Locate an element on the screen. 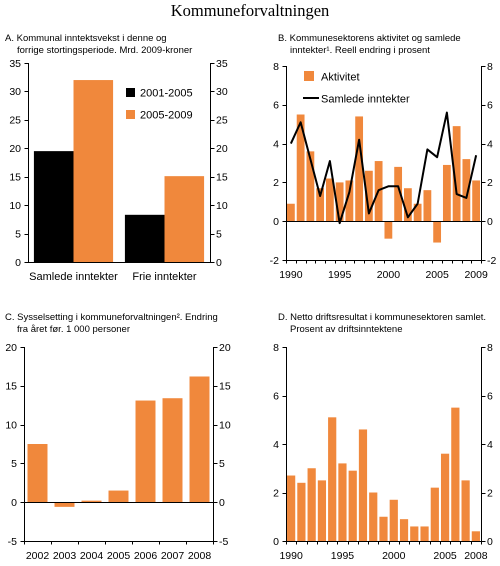 This screenshot has height=566, width=500. chart-b-x-tick-label: 2005 is located at coordinates (437, 275).